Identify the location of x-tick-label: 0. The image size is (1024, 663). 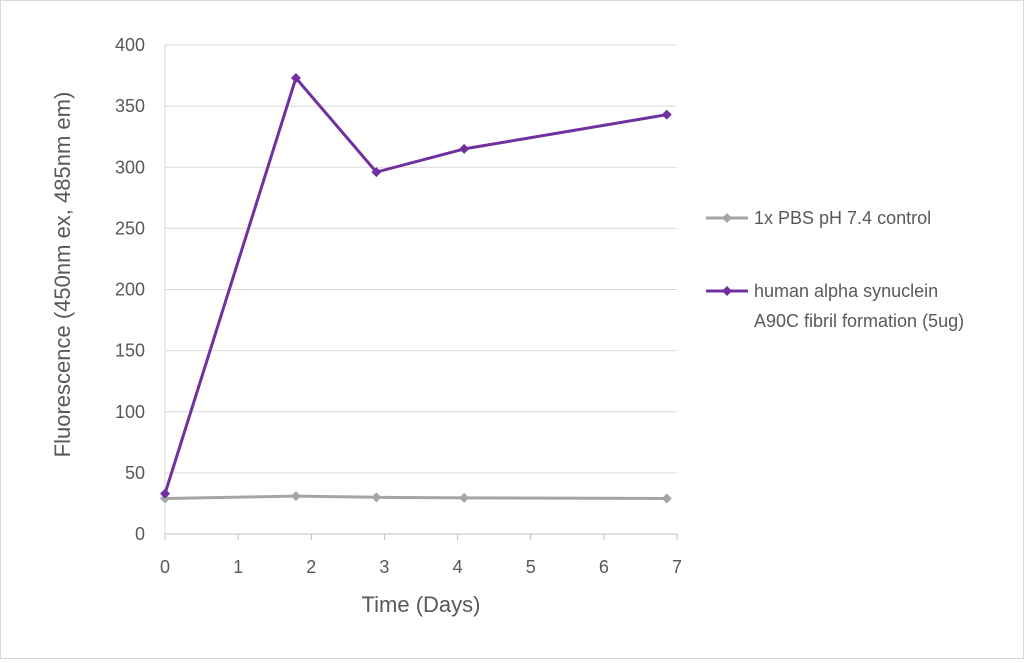
(165, 567).